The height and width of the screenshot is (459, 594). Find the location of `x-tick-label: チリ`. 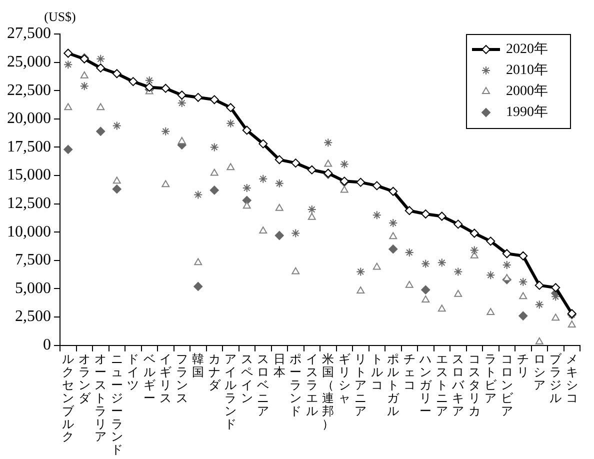

x-tick-label: チリ is located at coordinates (523, 365).